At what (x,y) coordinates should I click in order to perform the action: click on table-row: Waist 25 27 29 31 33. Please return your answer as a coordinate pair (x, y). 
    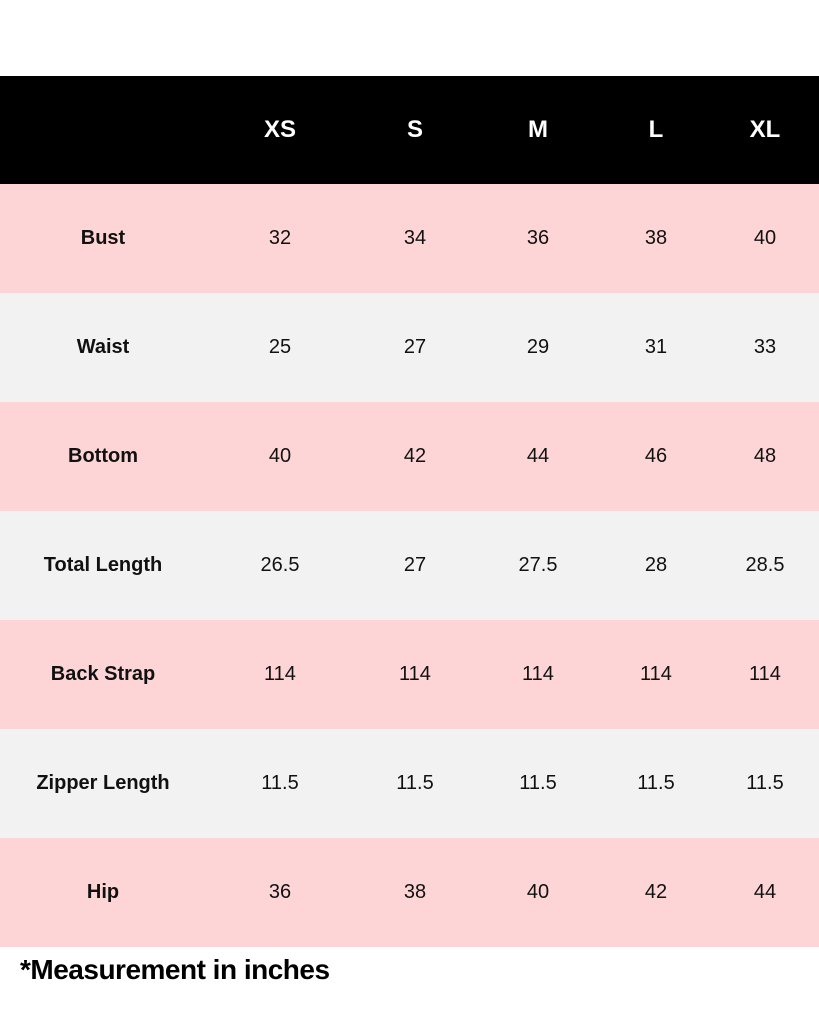
    Looking at the image, I should click on (409, 347).